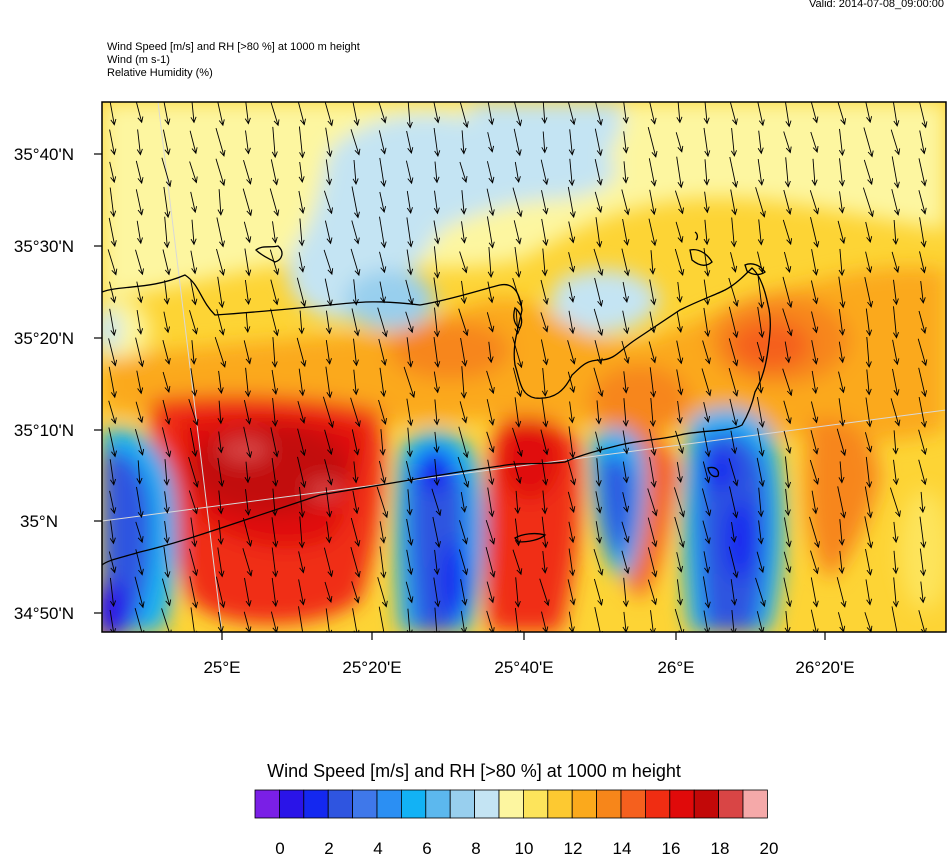 The image size is (948, 854). Describe the element at coordinates (160, 73) in the screenshot. I see `header-line-3: Relative Humidity (%)` at that location.